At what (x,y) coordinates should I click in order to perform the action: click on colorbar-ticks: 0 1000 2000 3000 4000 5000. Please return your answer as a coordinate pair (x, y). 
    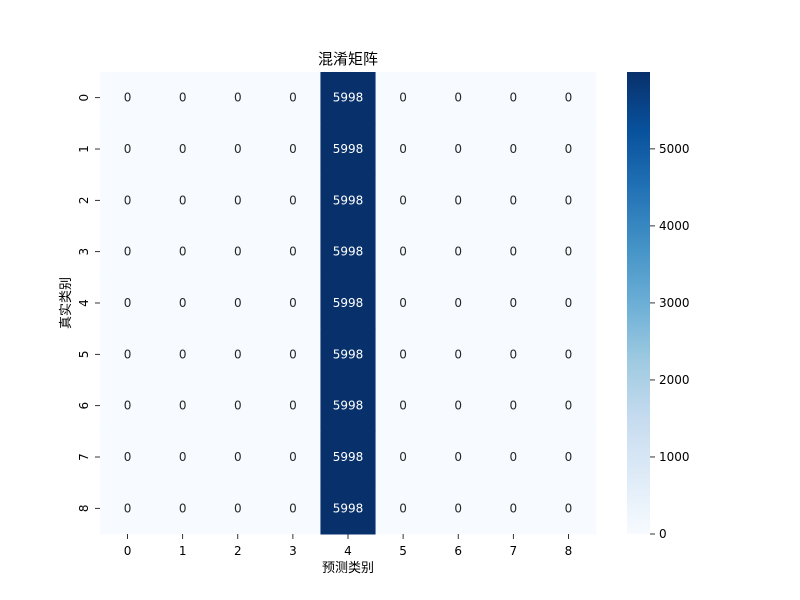
    Looking at the image, I should click on (670, 341).